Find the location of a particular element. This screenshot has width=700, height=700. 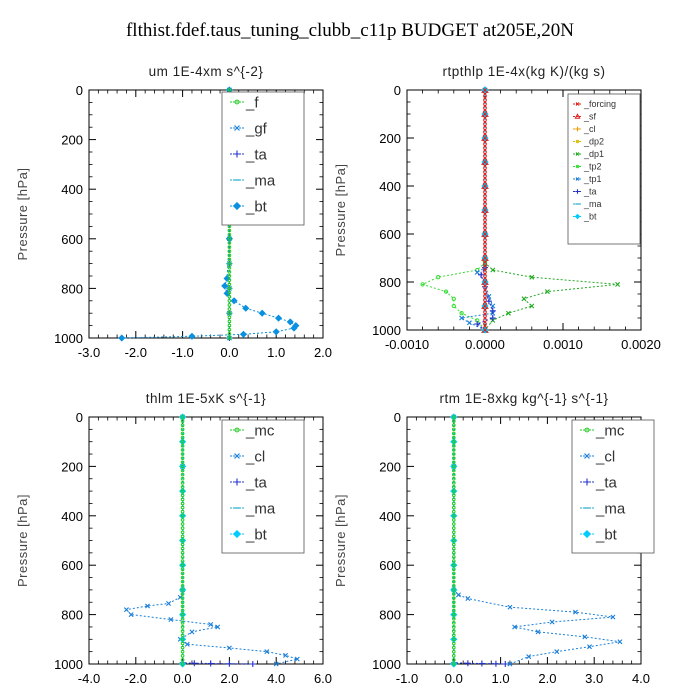

x-tick-label: 0.0 is located at coordinates (454, 678).